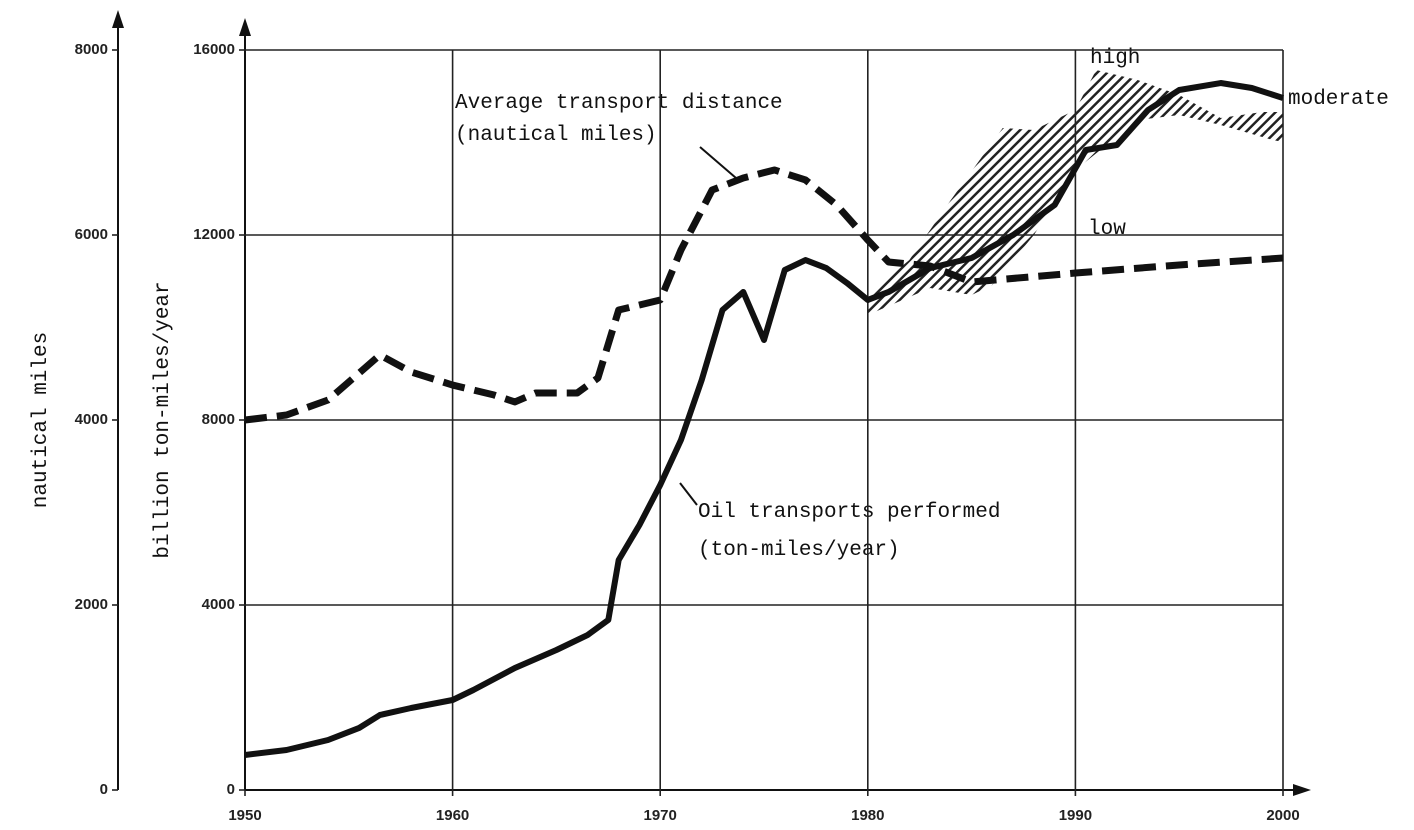 Image resolution: width=1414 pixels, height=830 pixels. What do you see at coordinates (91, 604) in the screenshot?
I see `y2-tick-label: 2000` at bounding box center [91, 604].